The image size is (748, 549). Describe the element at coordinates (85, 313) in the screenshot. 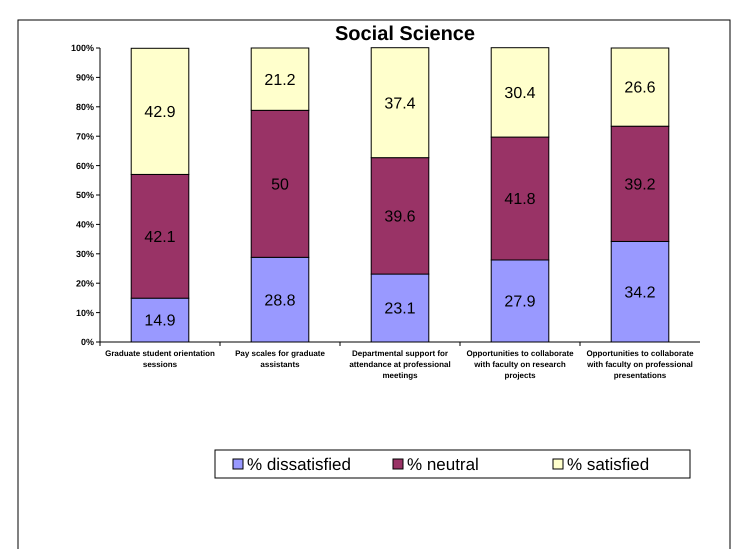

I see `y-tick-label: 10%` at that location.